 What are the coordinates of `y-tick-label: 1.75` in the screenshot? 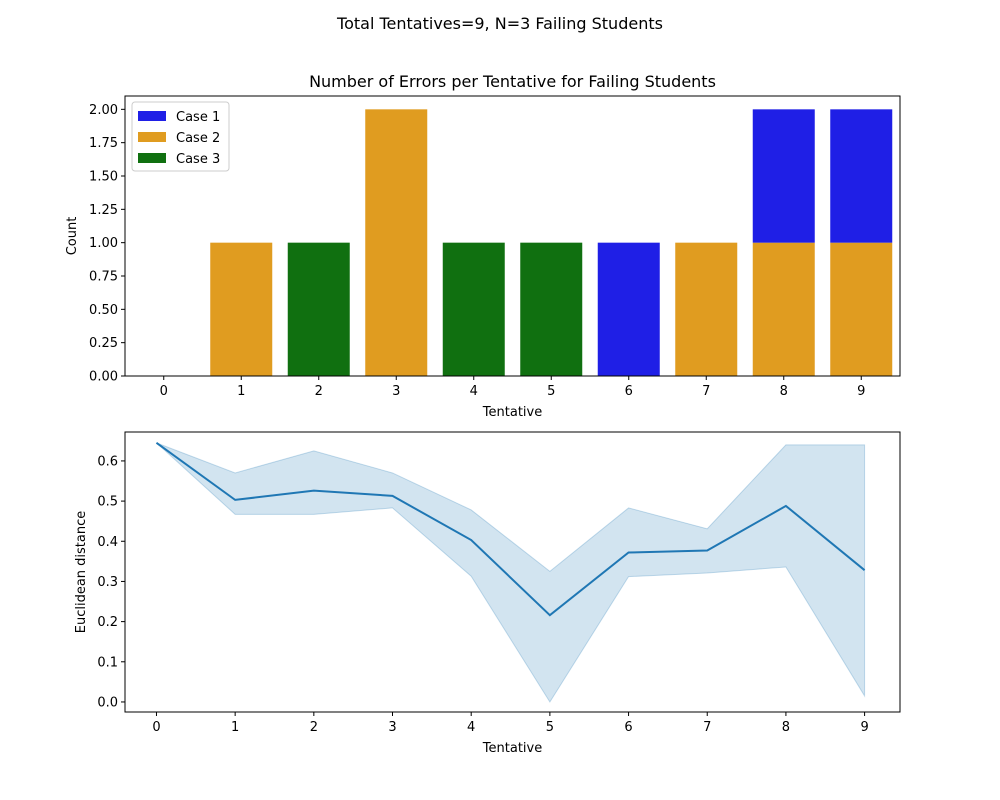 It's located at (103, 143).